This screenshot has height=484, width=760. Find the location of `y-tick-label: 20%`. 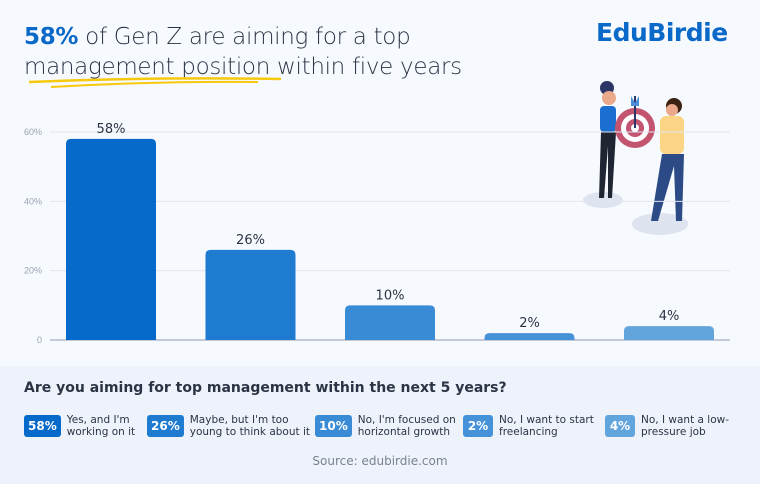

y-tick-label: 20% is located at coordinates (33, 271).